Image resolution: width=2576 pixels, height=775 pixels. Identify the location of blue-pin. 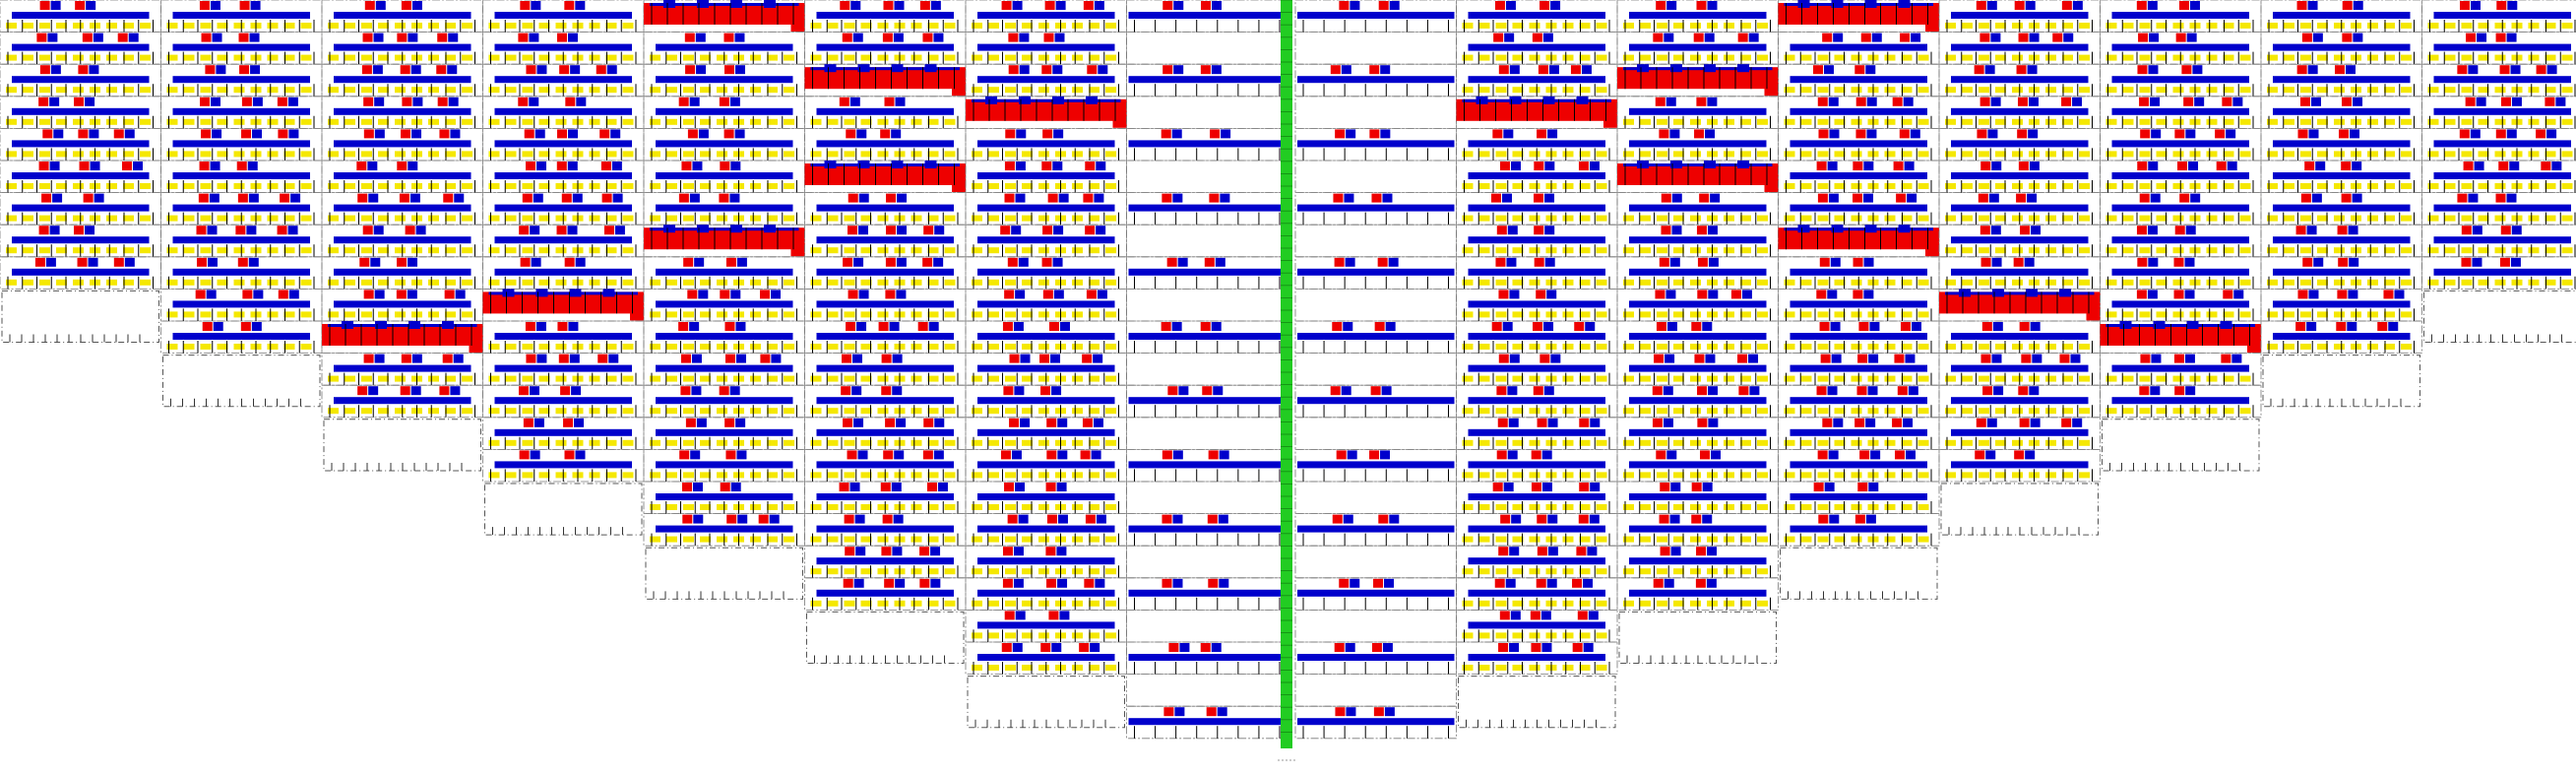
(863, 164).